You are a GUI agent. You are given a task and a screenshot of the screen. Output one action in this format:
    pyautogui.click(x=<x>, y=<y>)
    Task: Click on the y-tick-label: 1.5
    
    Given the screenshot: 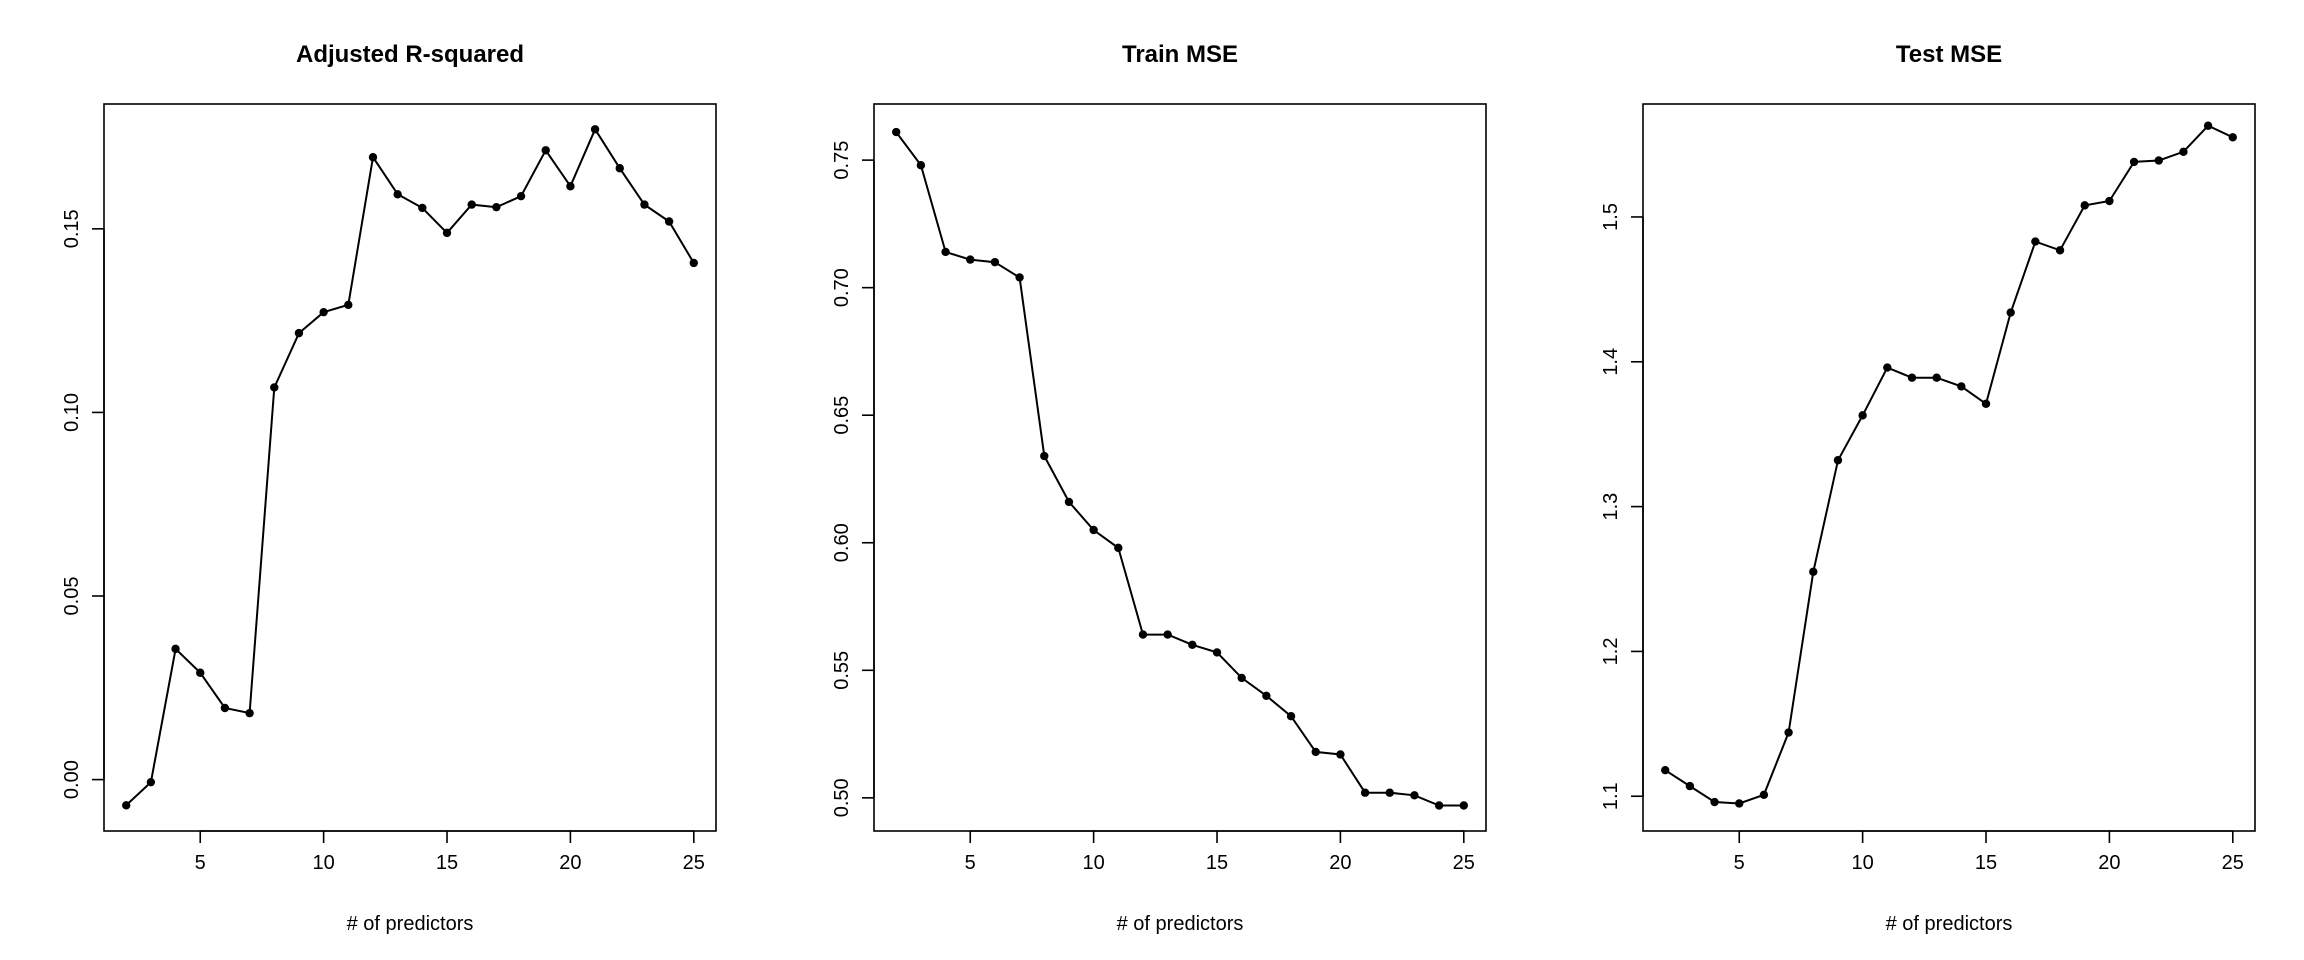 What is the action you would take?
    pyautogui.click(x=1611, y=217)
    